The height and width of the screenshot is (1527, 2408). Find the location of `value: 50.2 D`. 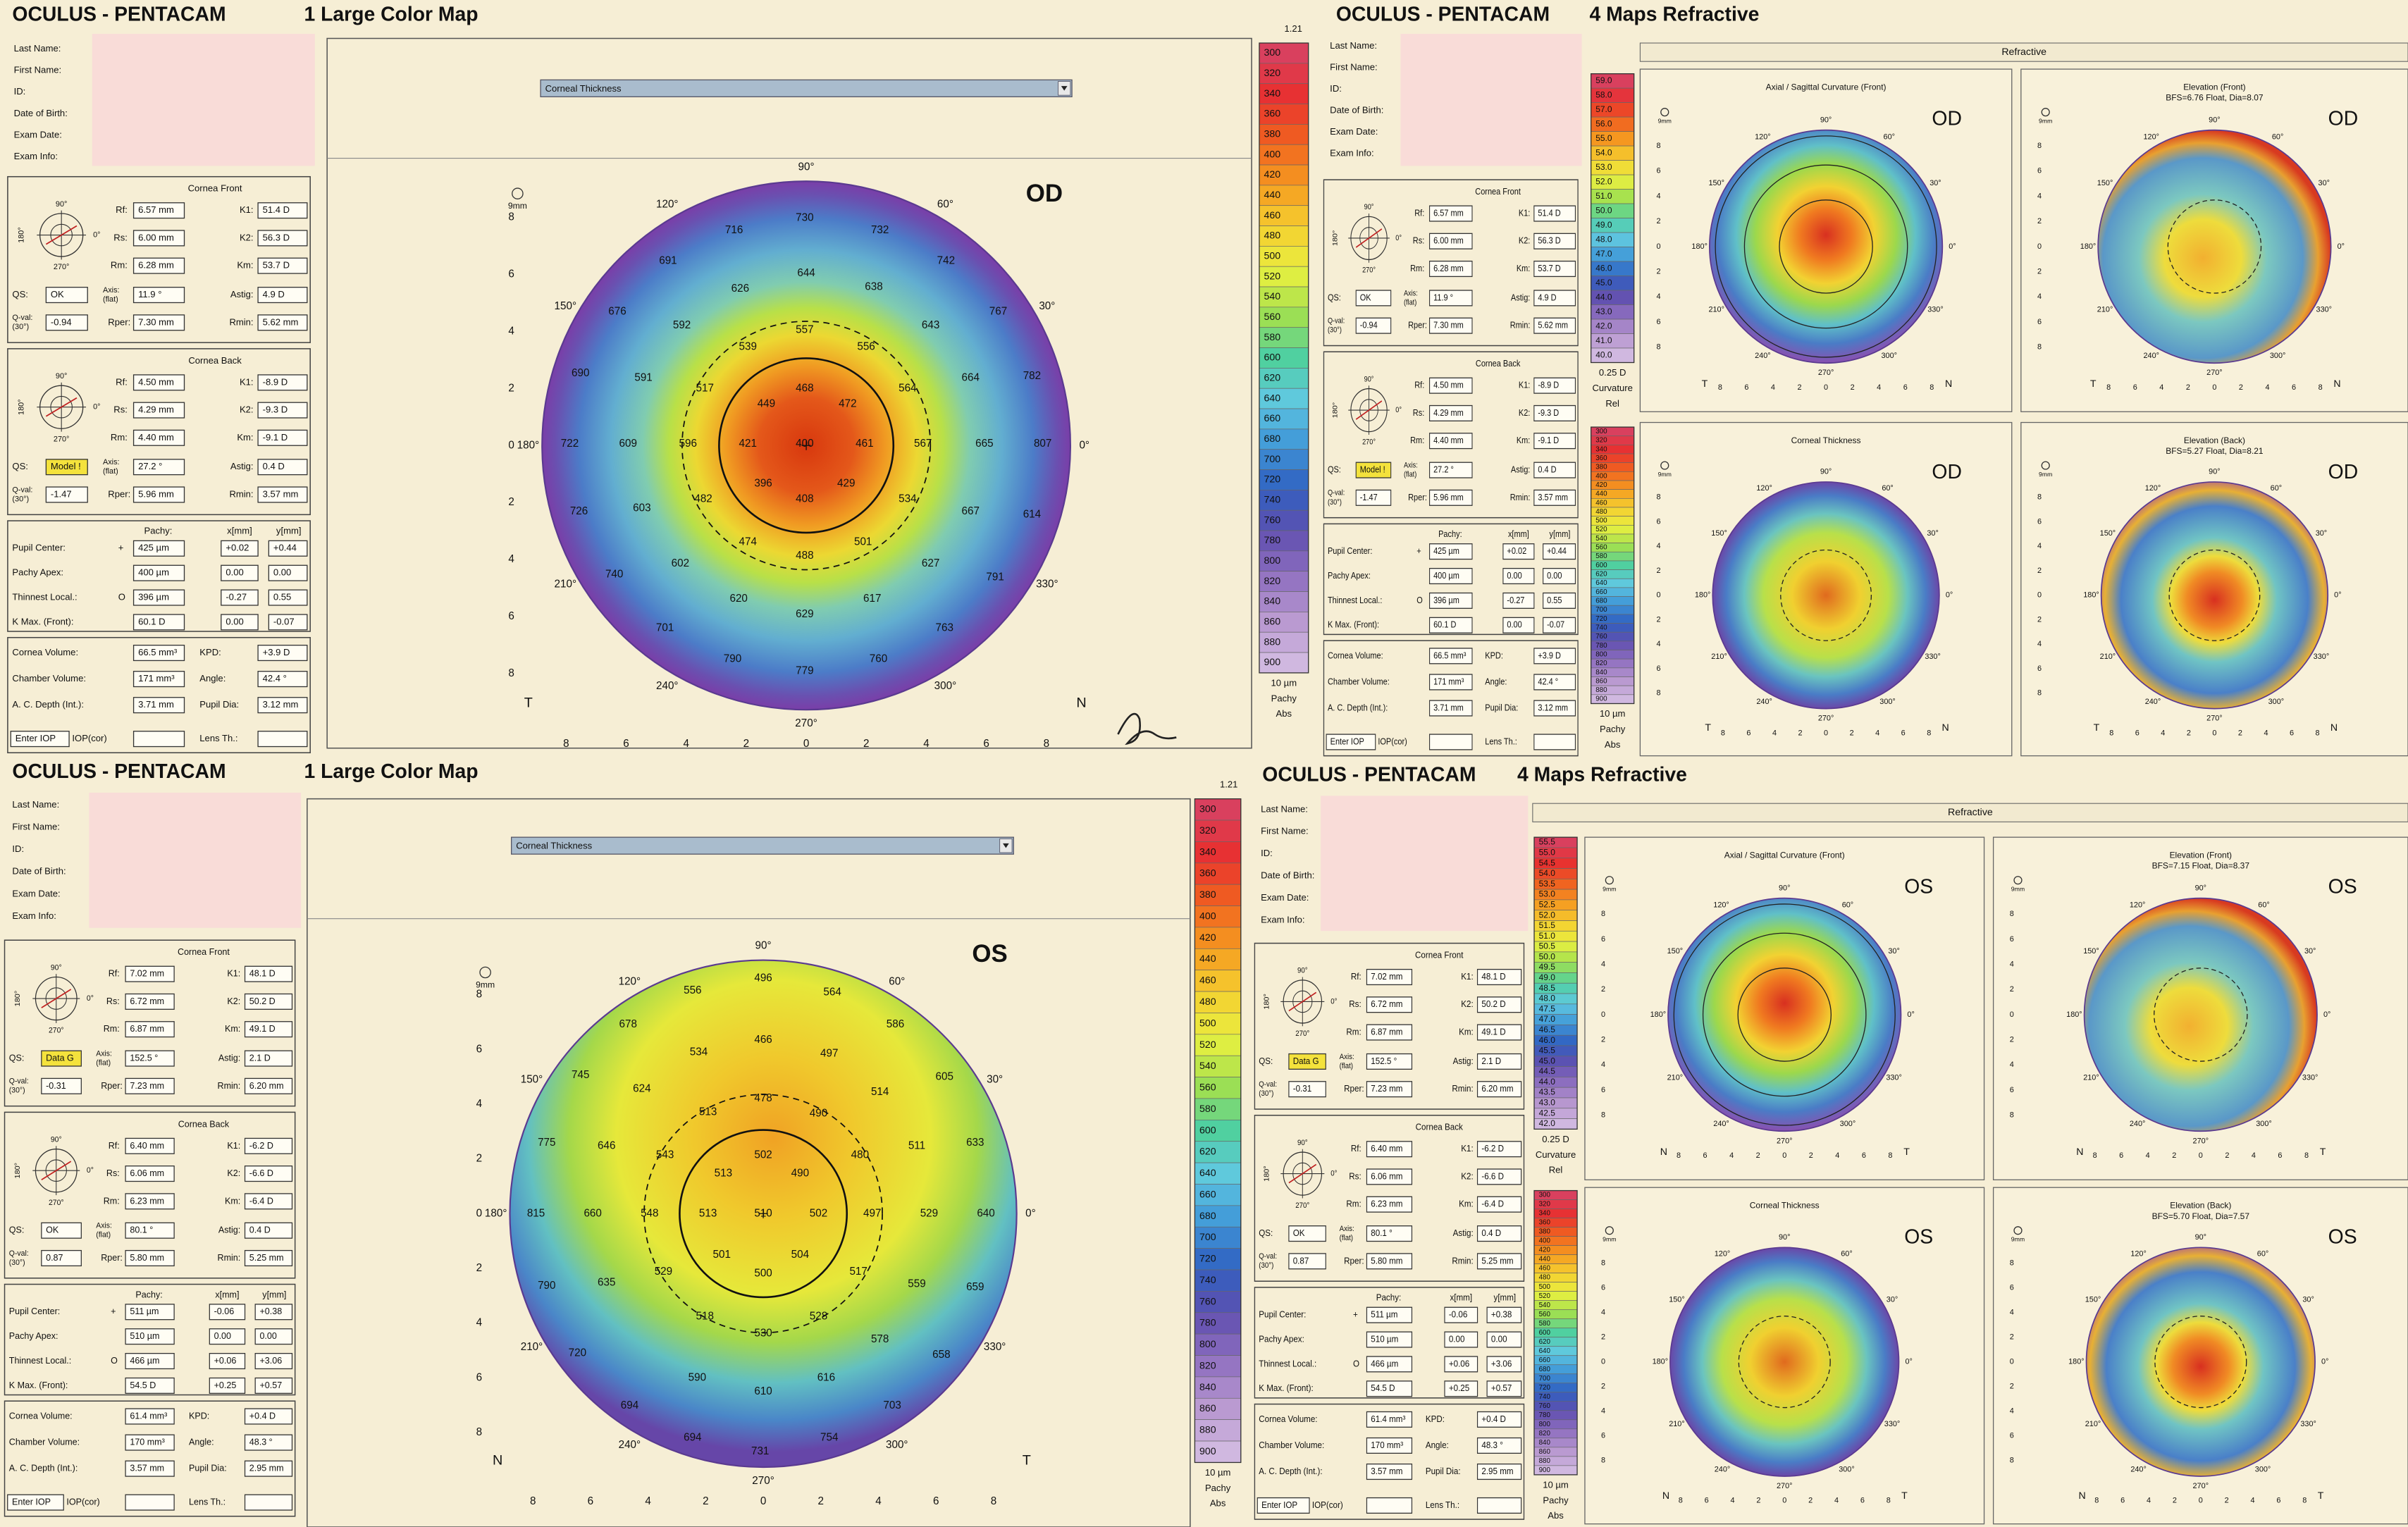

value: 50.2 D is located at coordinates (262, 1001).